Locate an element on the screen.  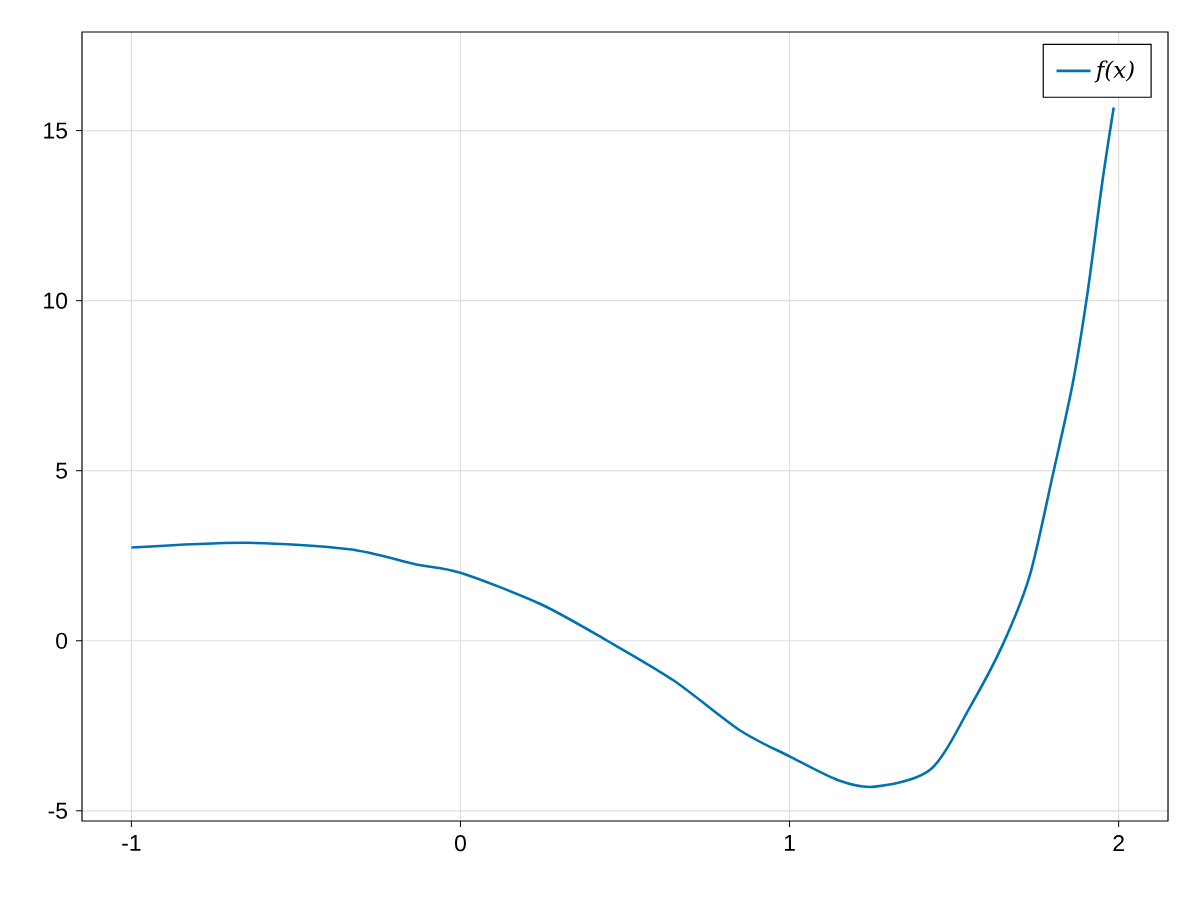
legend-label: f(x) is located at coordinates (1114, 71).